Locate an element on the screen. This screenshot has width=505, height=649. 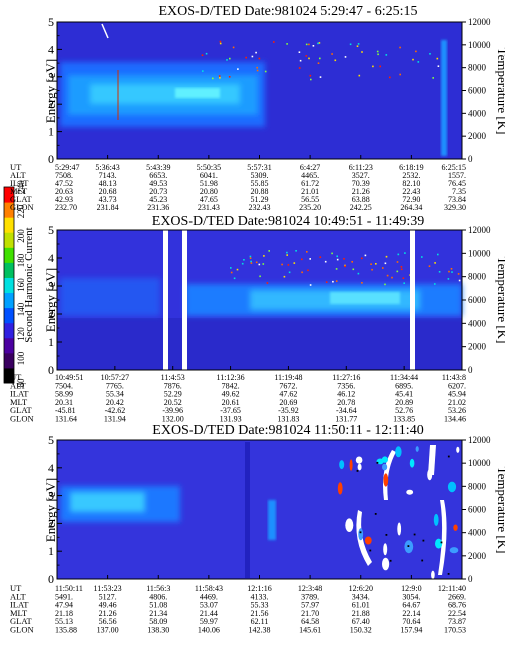
orbit-cell: 11:4:53 is located at coordinates (173, 377).